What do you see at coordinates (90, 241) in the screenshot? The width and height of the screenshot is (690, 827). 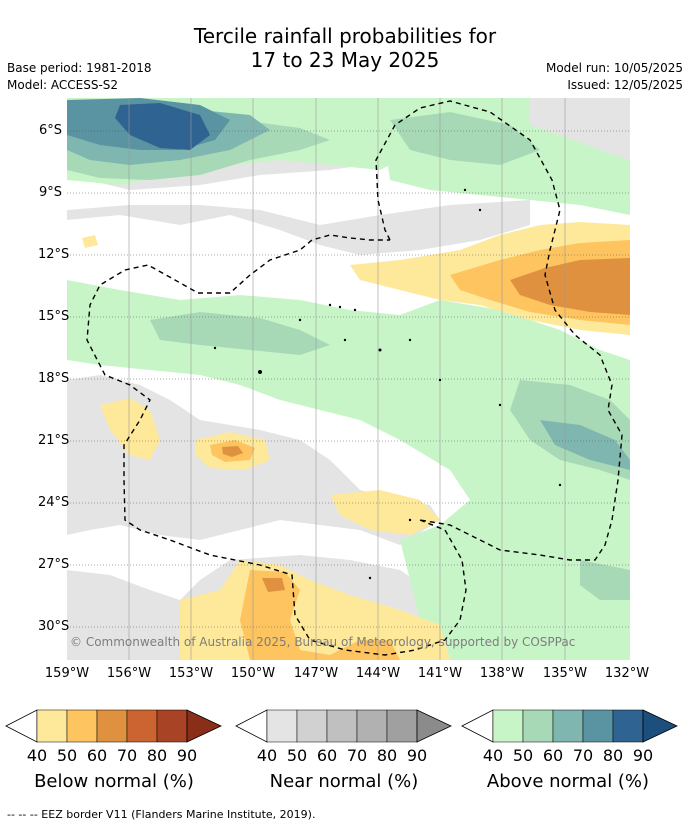 I see `below-normal-region-small` at bounding box center [90, 241].